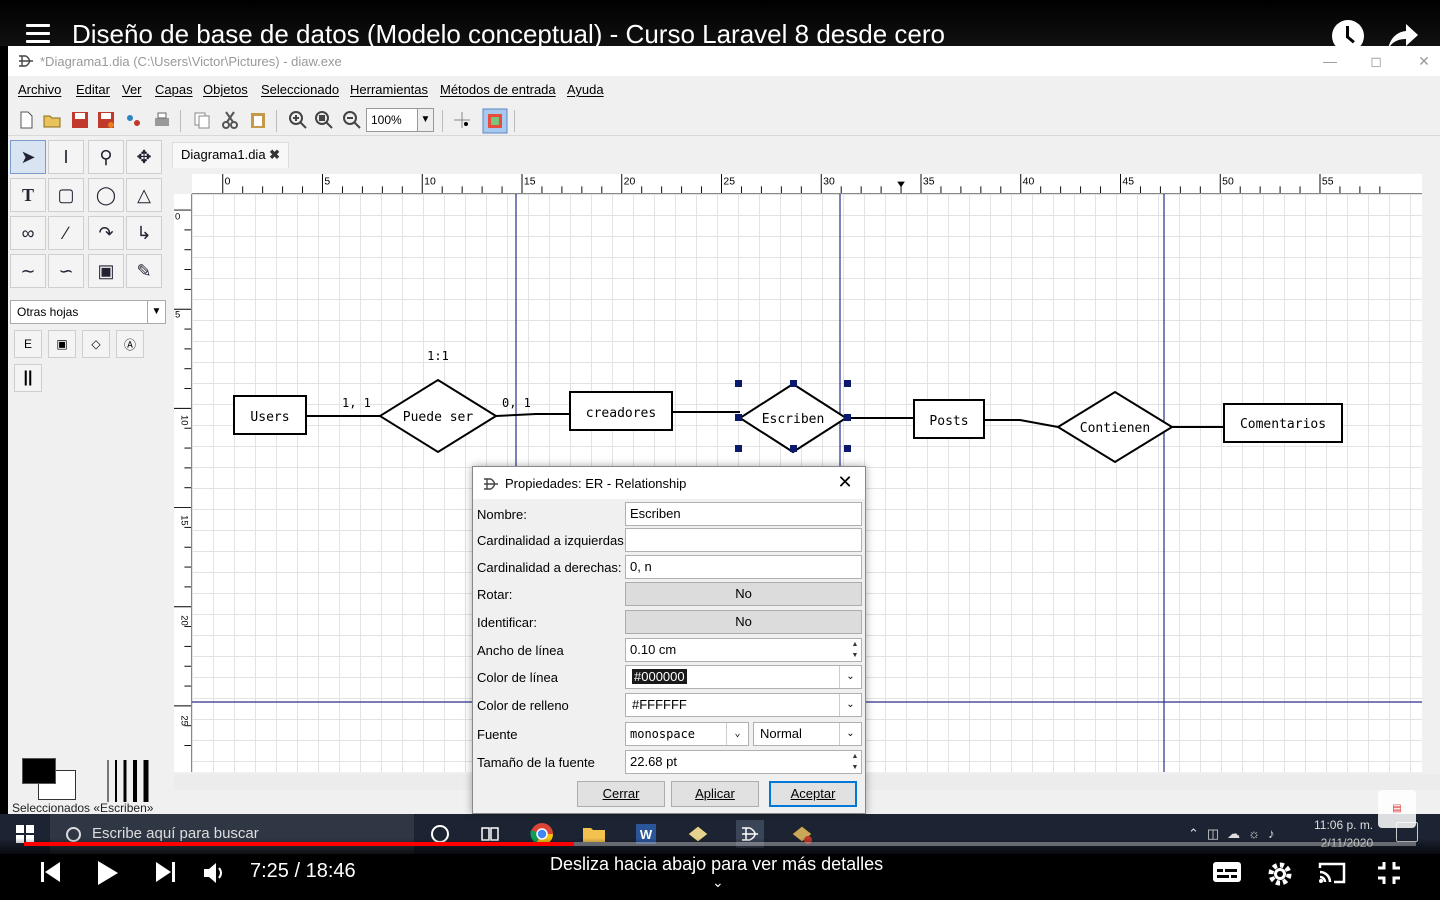  I want to click on bezier-line-tool: ∽, so click(66, 271).